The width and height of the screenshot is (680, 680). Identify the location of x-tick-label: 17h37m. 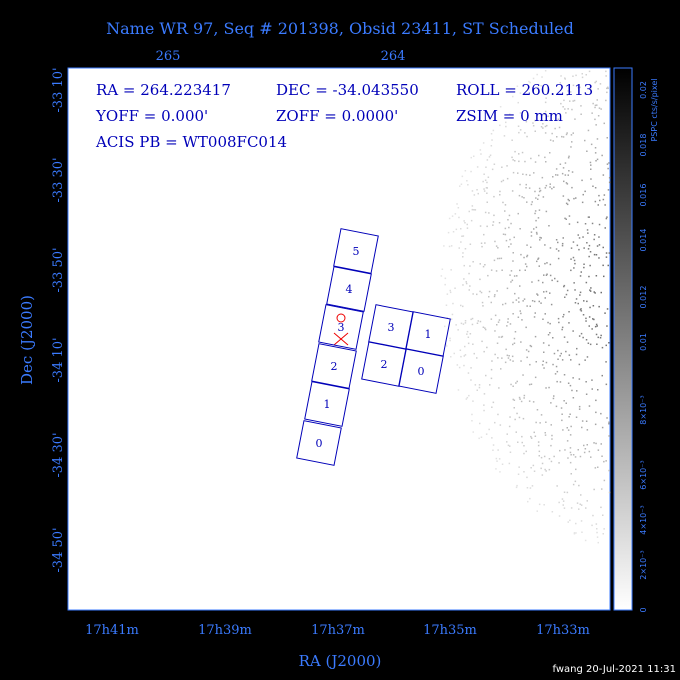
(338, 630).